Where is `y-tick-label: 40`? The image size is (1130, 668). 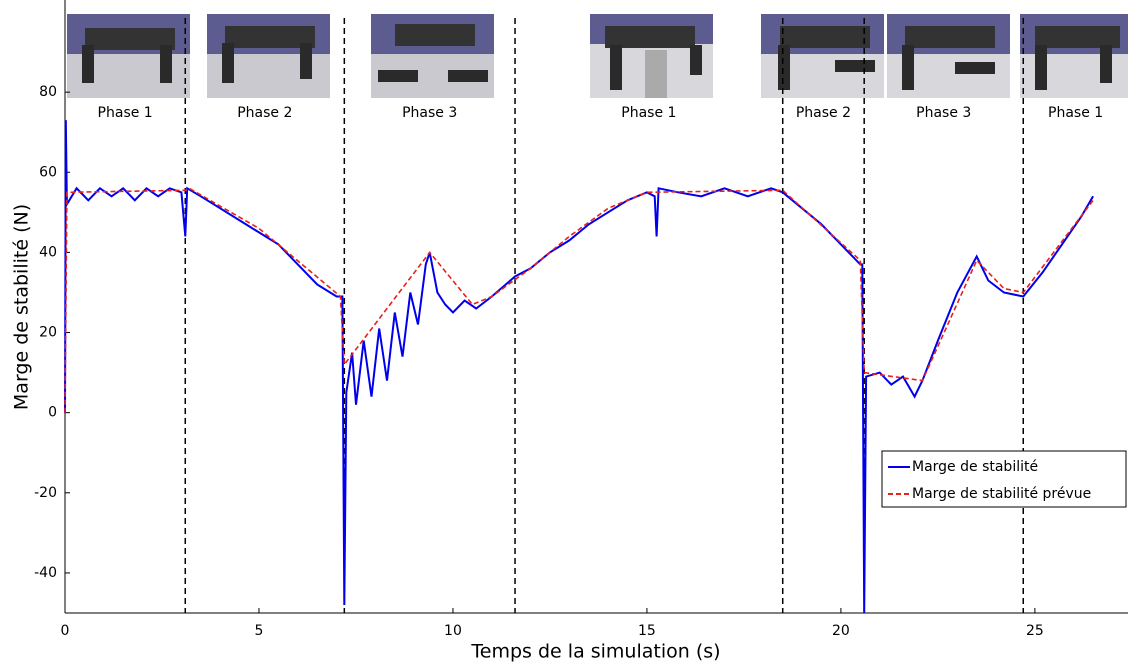 y-tick-label: 40 is located at coordinates (48, 252).